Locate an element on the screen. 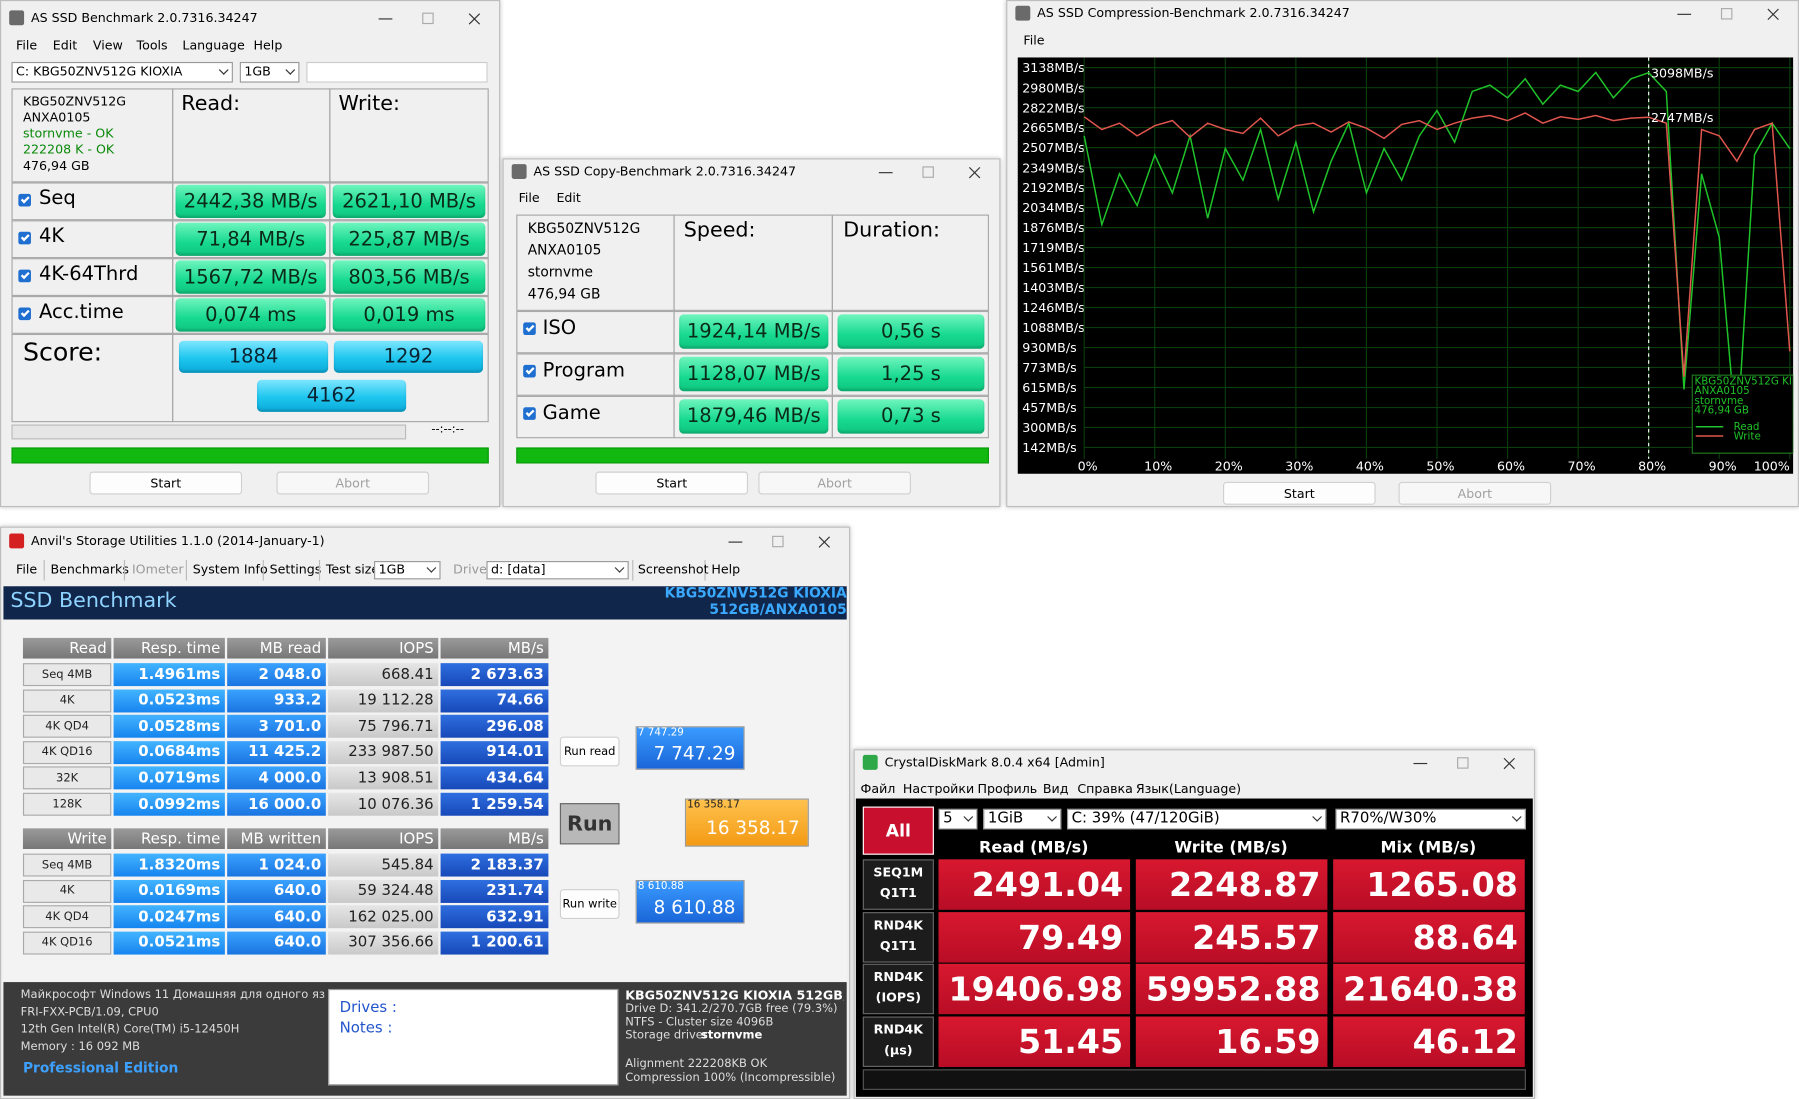 Image resolution: width=1799 pixels, height=1099 pixels. result-cell: 2491.04 is located at coordinates (1034, 884).